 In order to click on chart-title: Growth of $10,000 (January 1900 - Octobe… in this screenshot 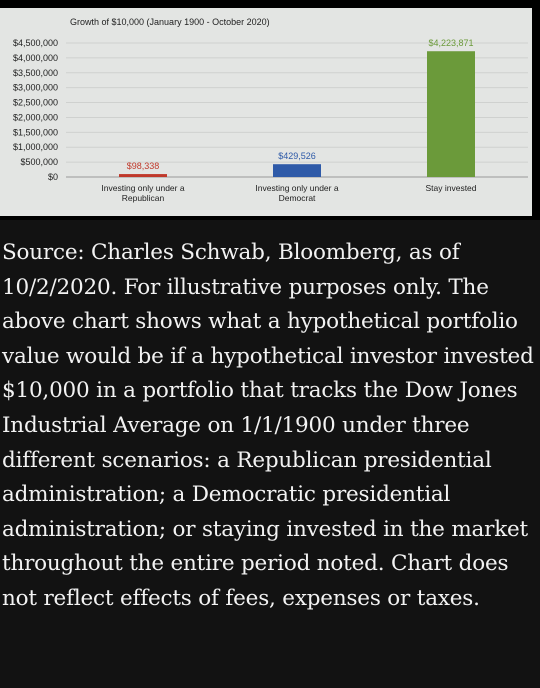, I will do `click(170, 22)`.